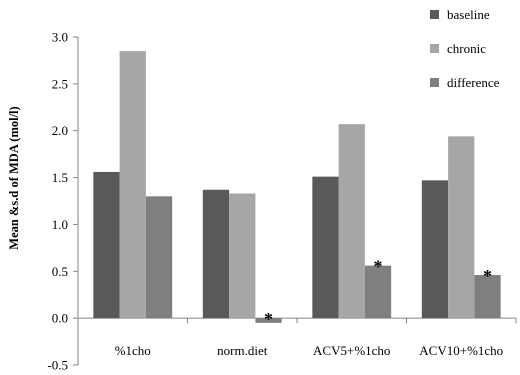 This screenshot has width=520, height=375. I want to click on legend: baseline chronic difference, so click(465, 48).